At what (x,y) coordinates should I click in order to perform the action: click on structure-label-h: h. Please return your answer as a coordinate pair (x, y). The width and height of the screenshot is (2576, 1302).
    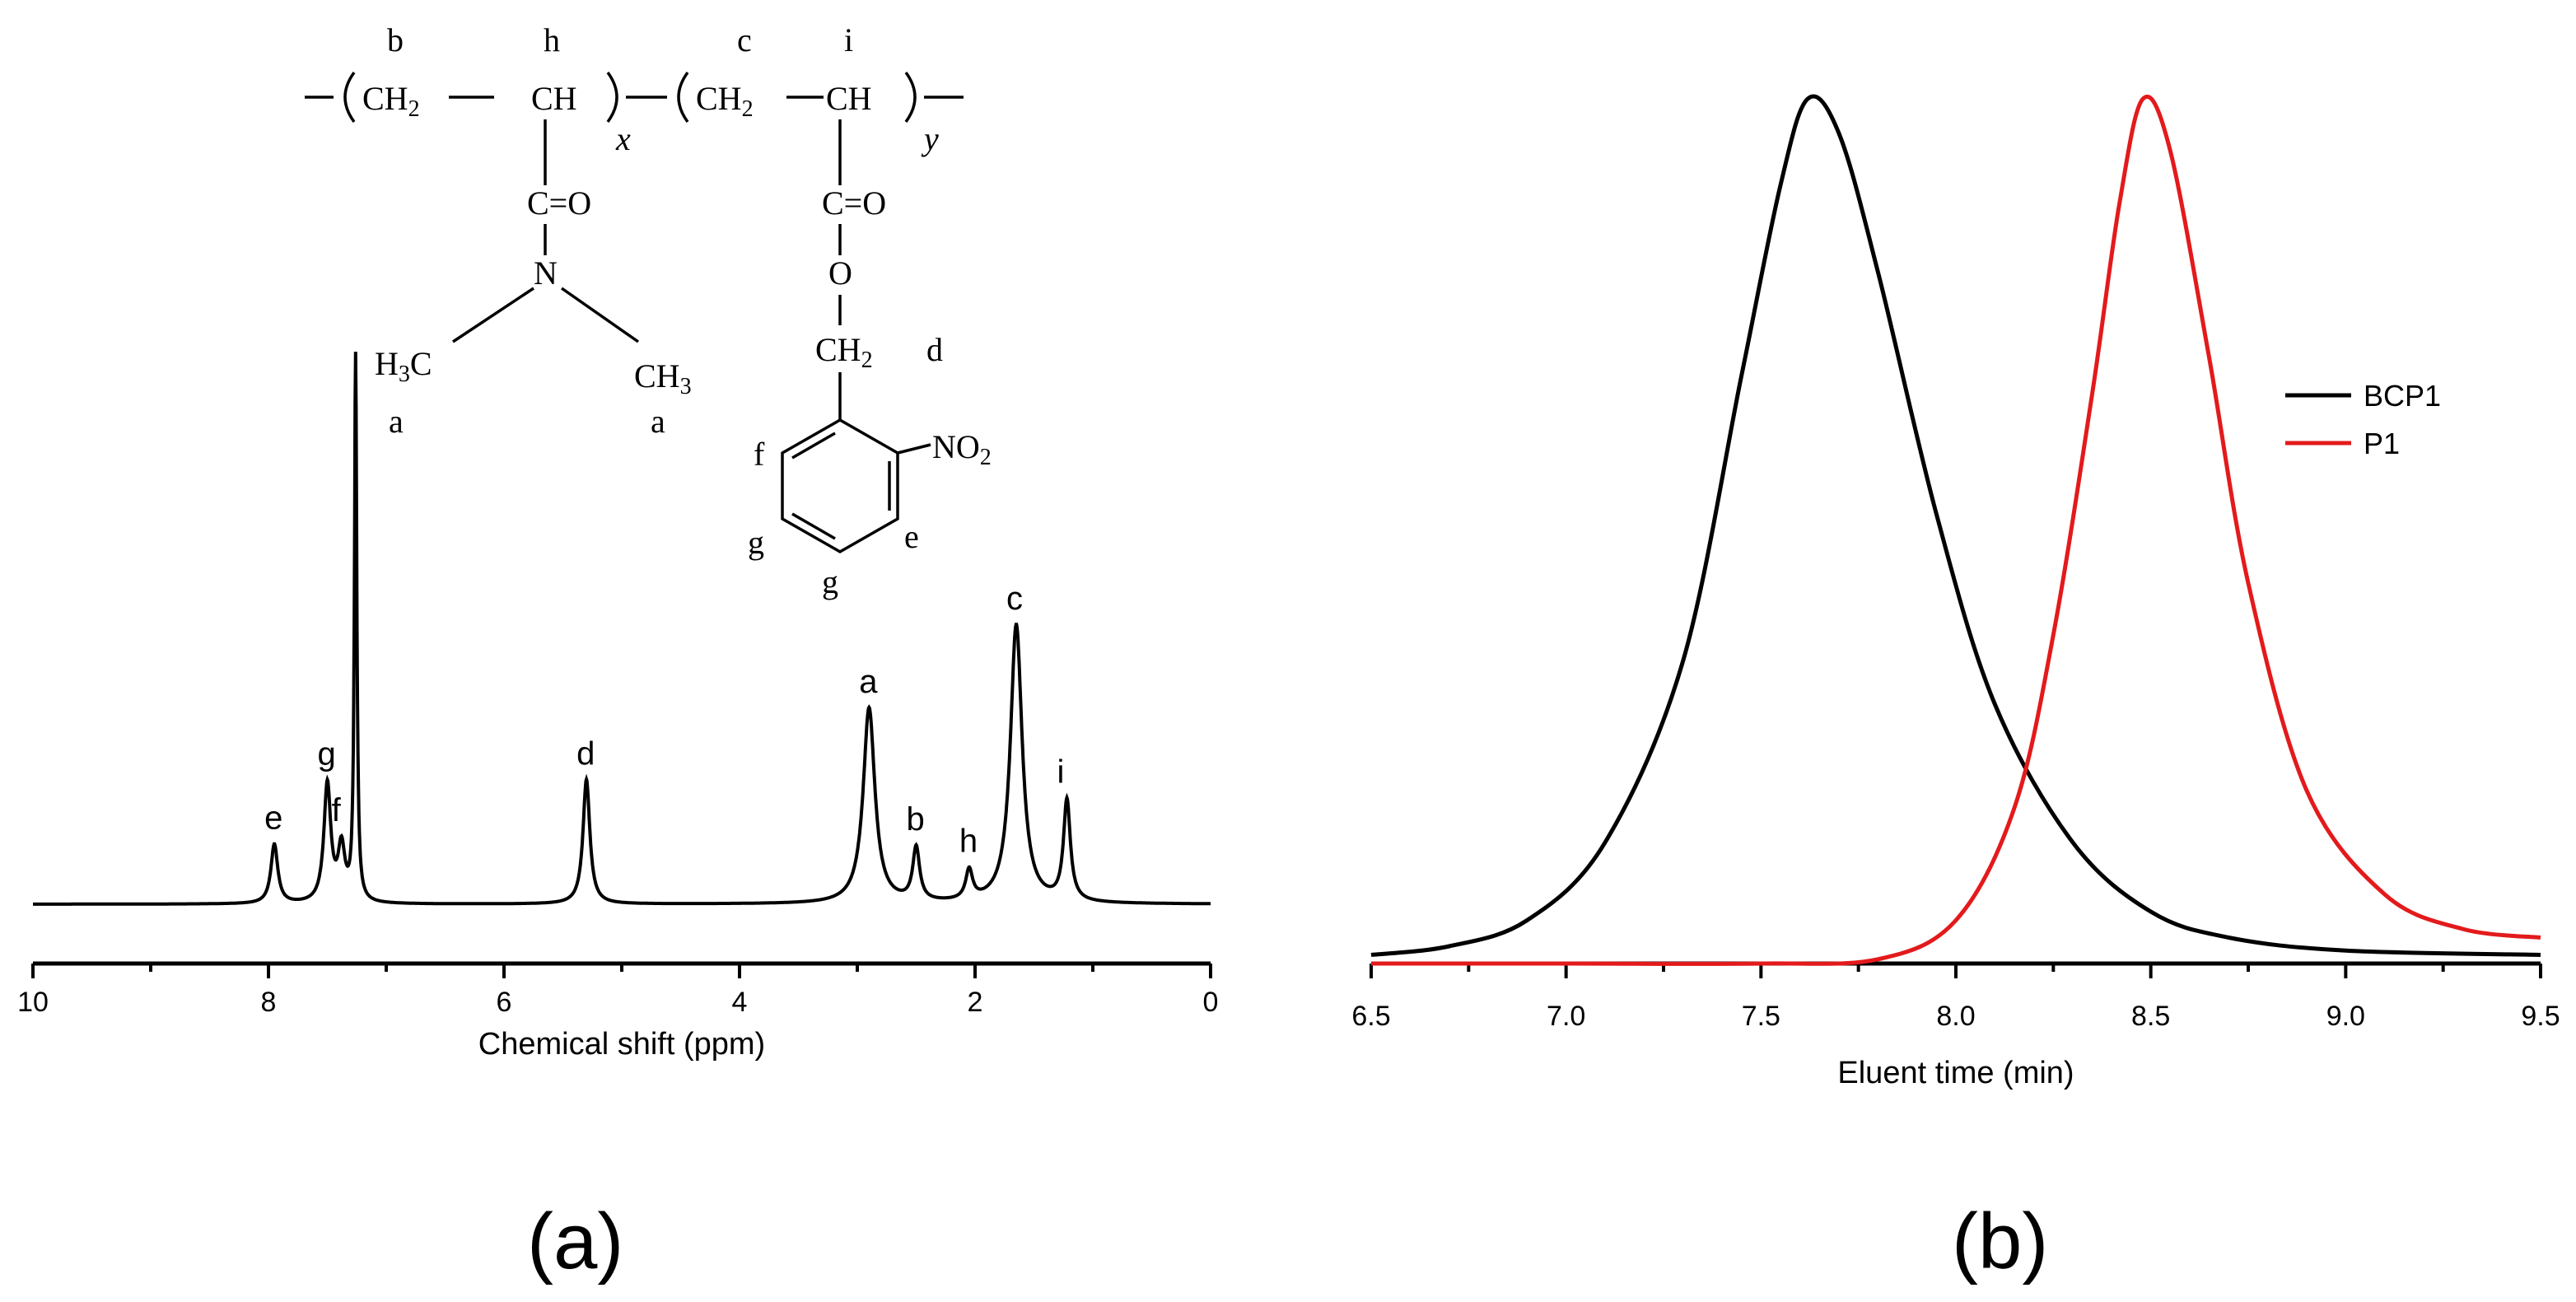
    Looking at the image, I should click on (552, 39).